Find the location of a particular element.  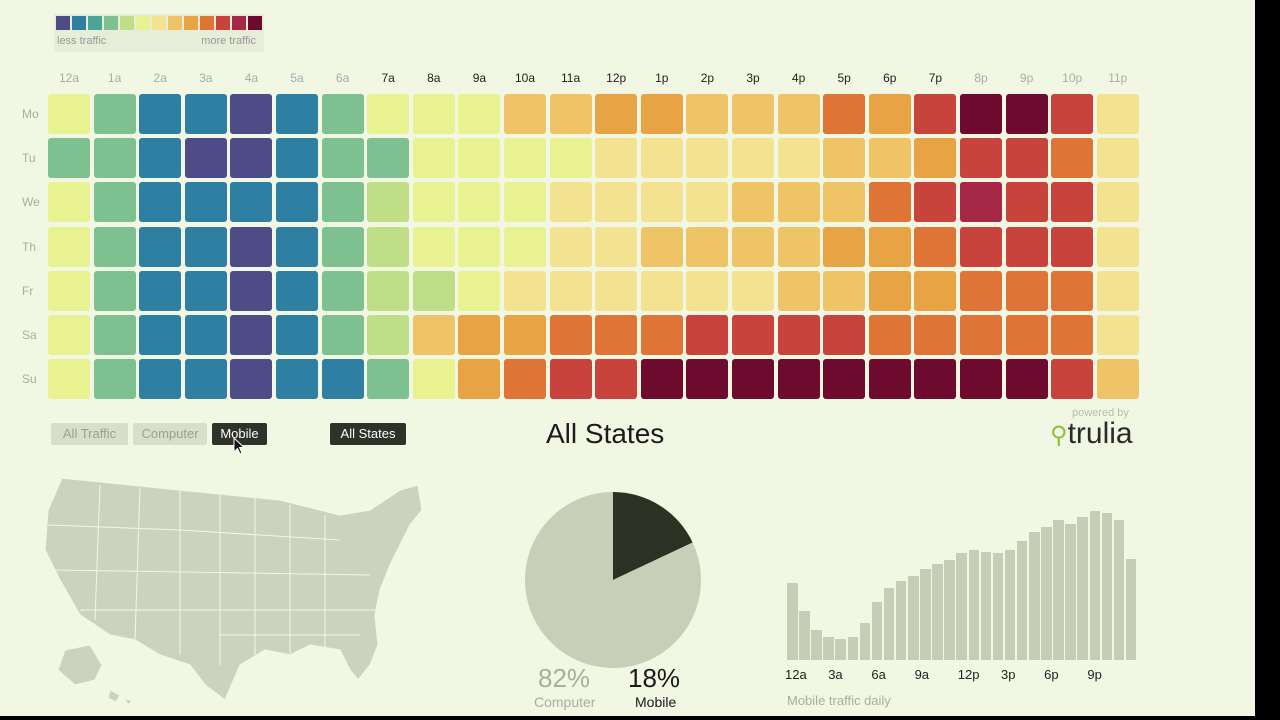

us-states-map is located at coordinates (235, 587).